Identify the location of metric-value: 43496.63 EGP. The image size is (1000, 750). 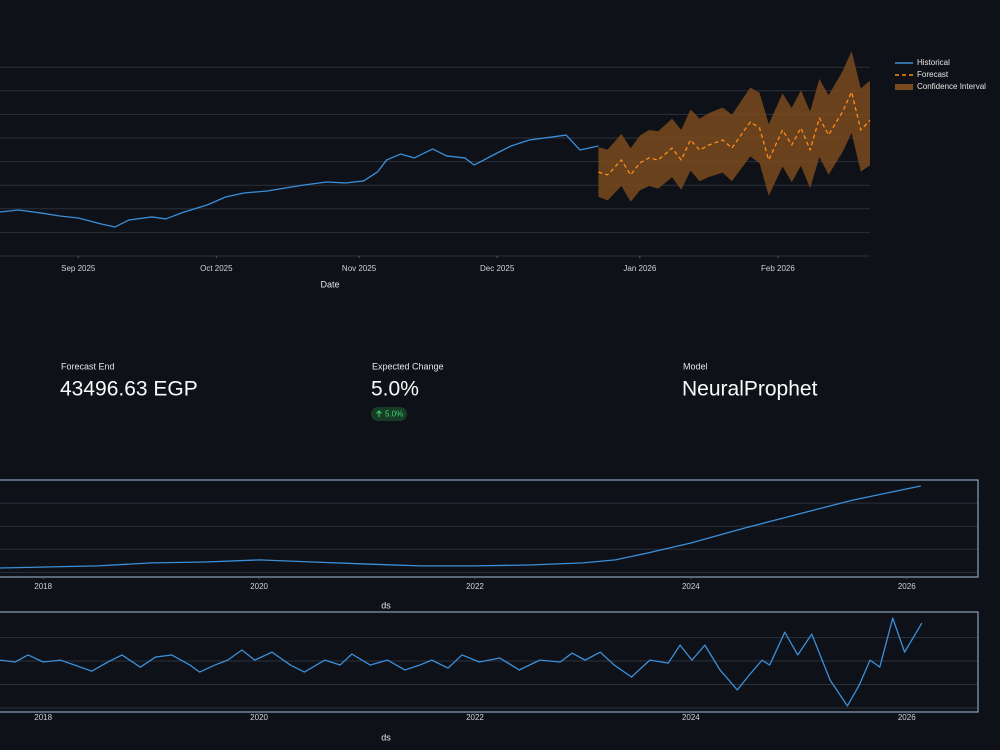
(129, 389).